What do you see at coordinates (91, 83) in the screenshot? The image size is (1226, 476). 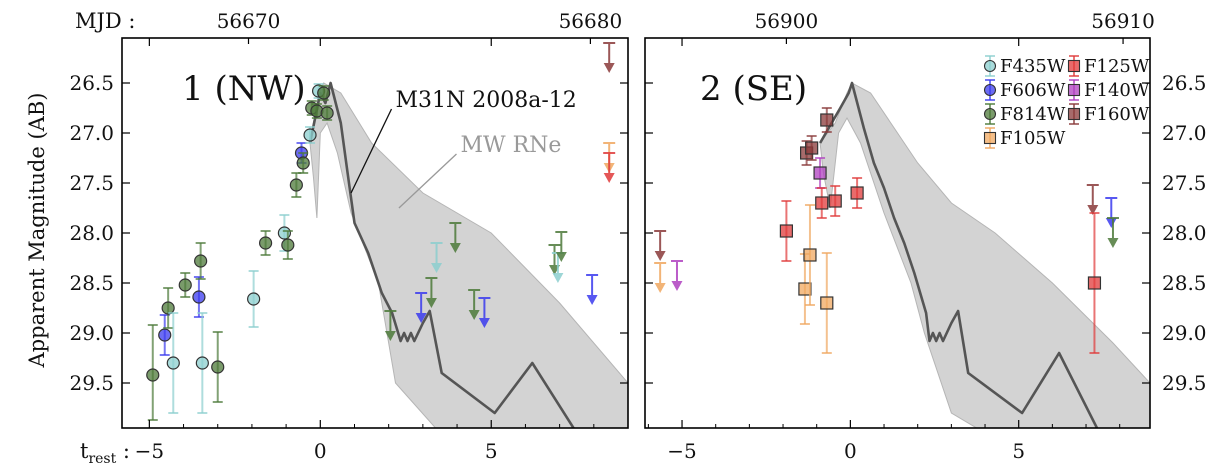 I see `y-tick-label: 26.5` at bounding box center [91, 83].